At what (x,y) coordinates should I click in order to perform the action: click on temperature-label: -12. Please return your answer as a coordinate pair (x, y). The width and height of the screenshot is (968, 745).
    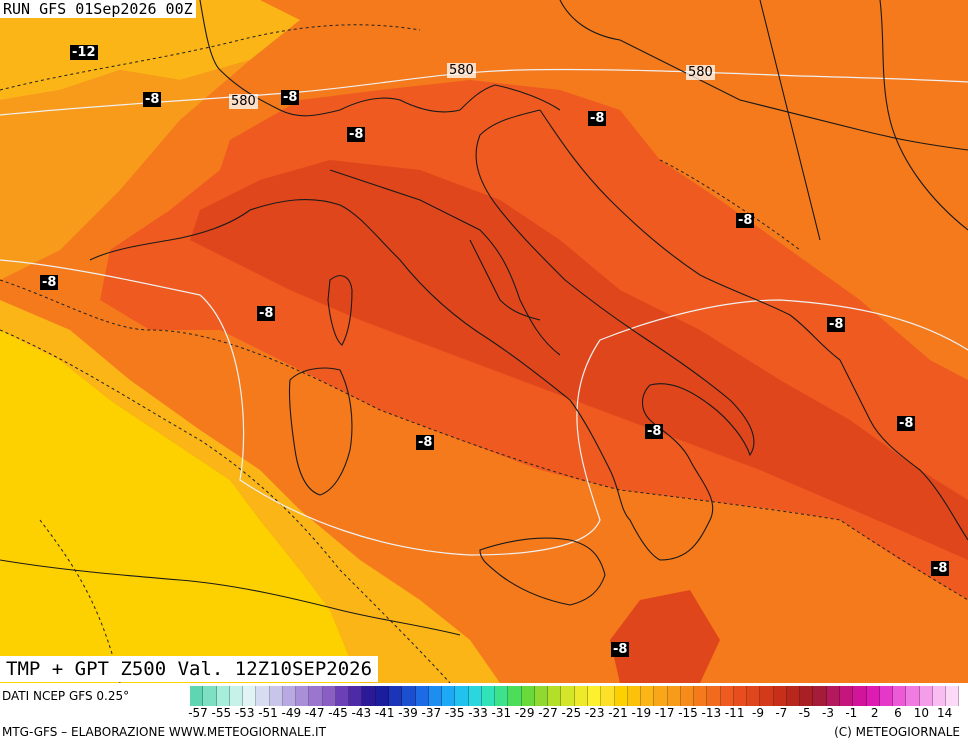
    Looking at the image, I should click on (84, 52).